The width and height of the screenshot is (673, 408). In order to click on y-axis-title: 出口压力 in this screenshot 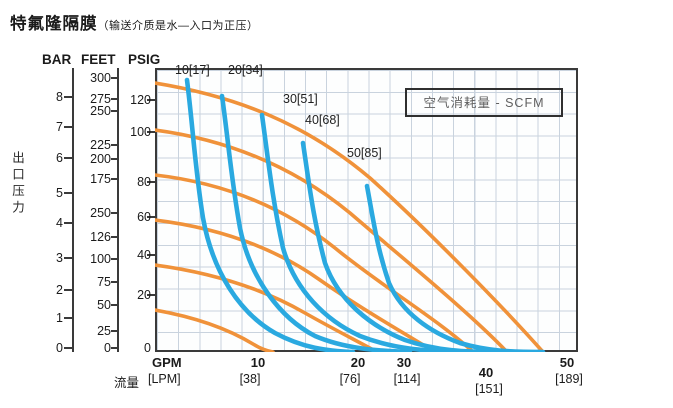, I will do `click(17, 184)`.